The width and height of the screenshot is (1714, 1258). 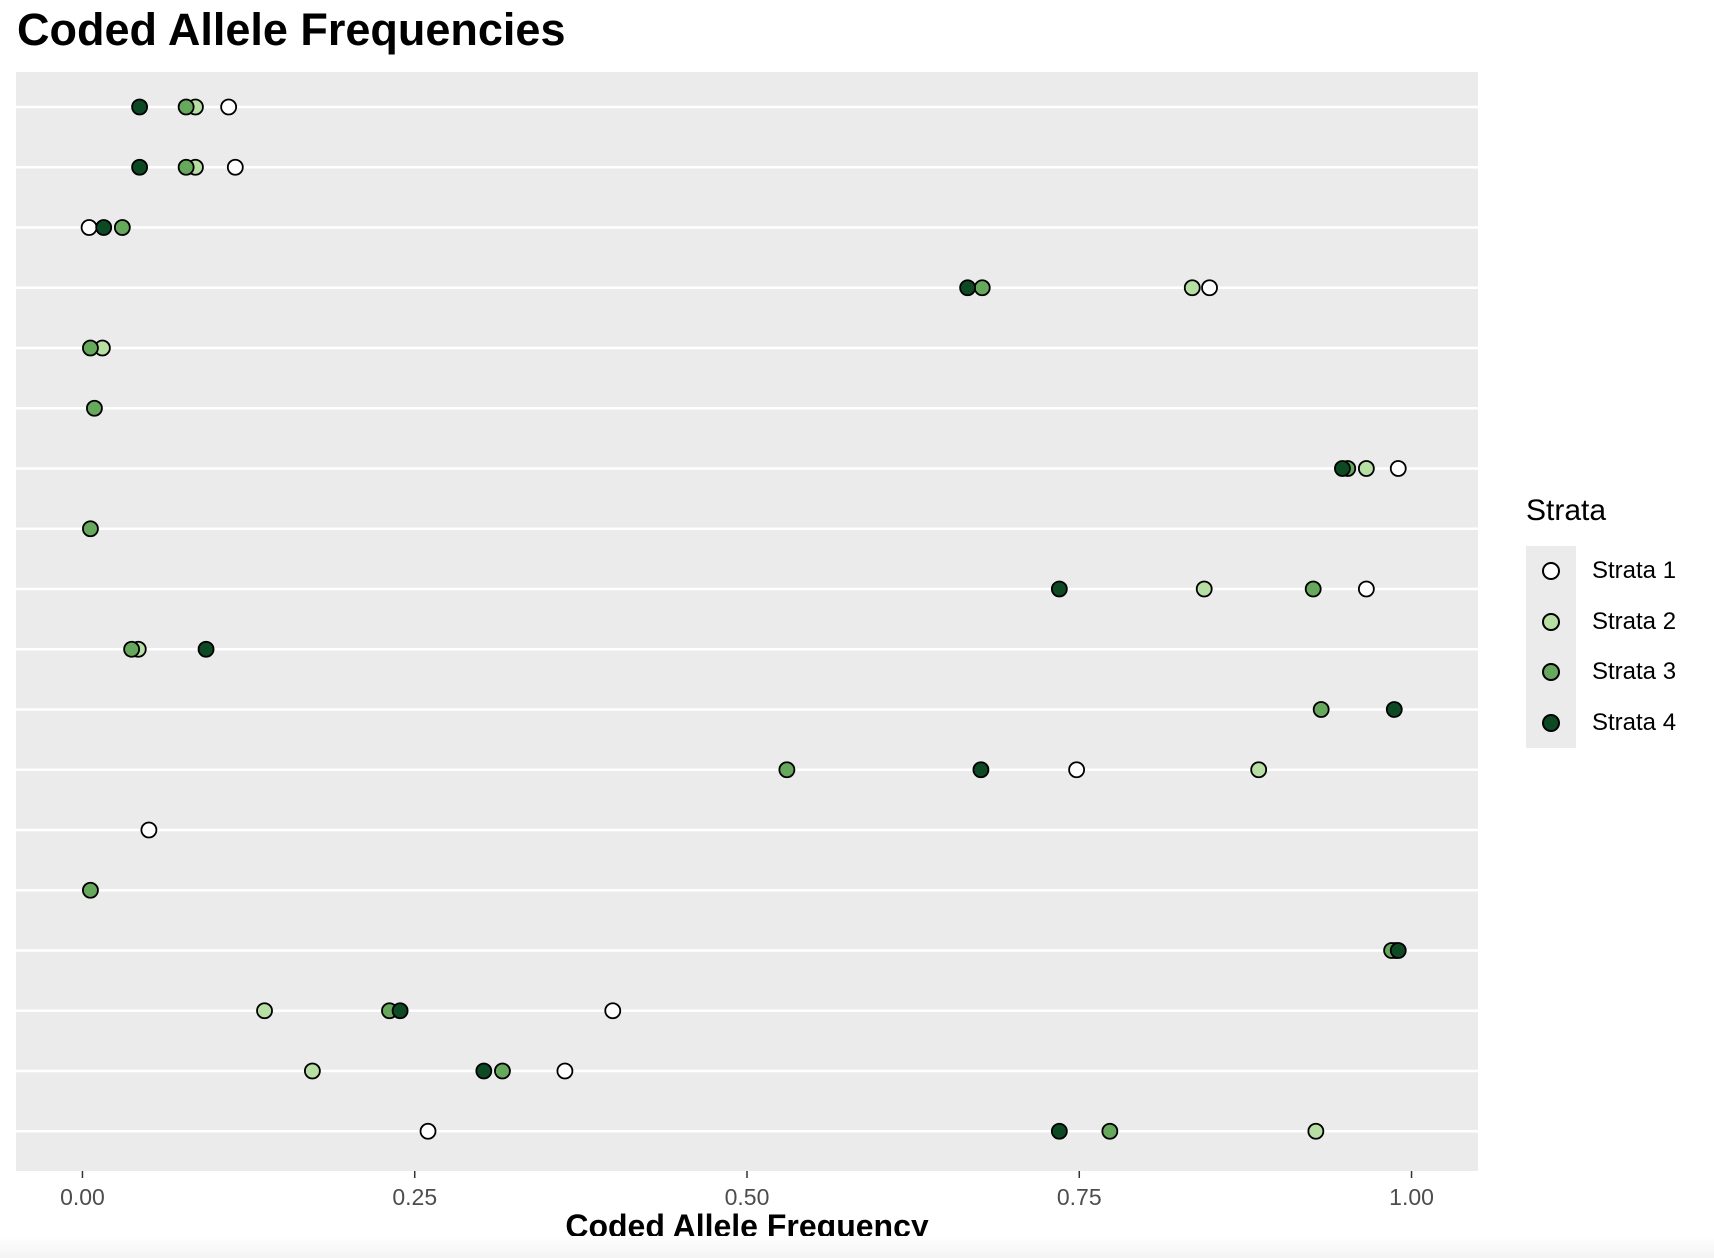 I want to click on legend: Strata Strata 1 Strata 2 Strata 3 Strata 4, so click(x=1601, y=621).